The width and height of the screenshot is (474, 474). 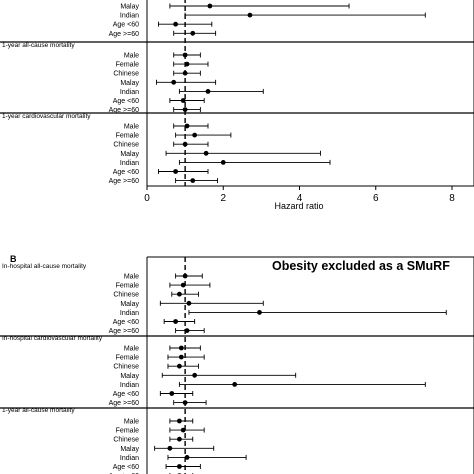 I want to click on x-tick-label: 4, so click(x=300, y=198).